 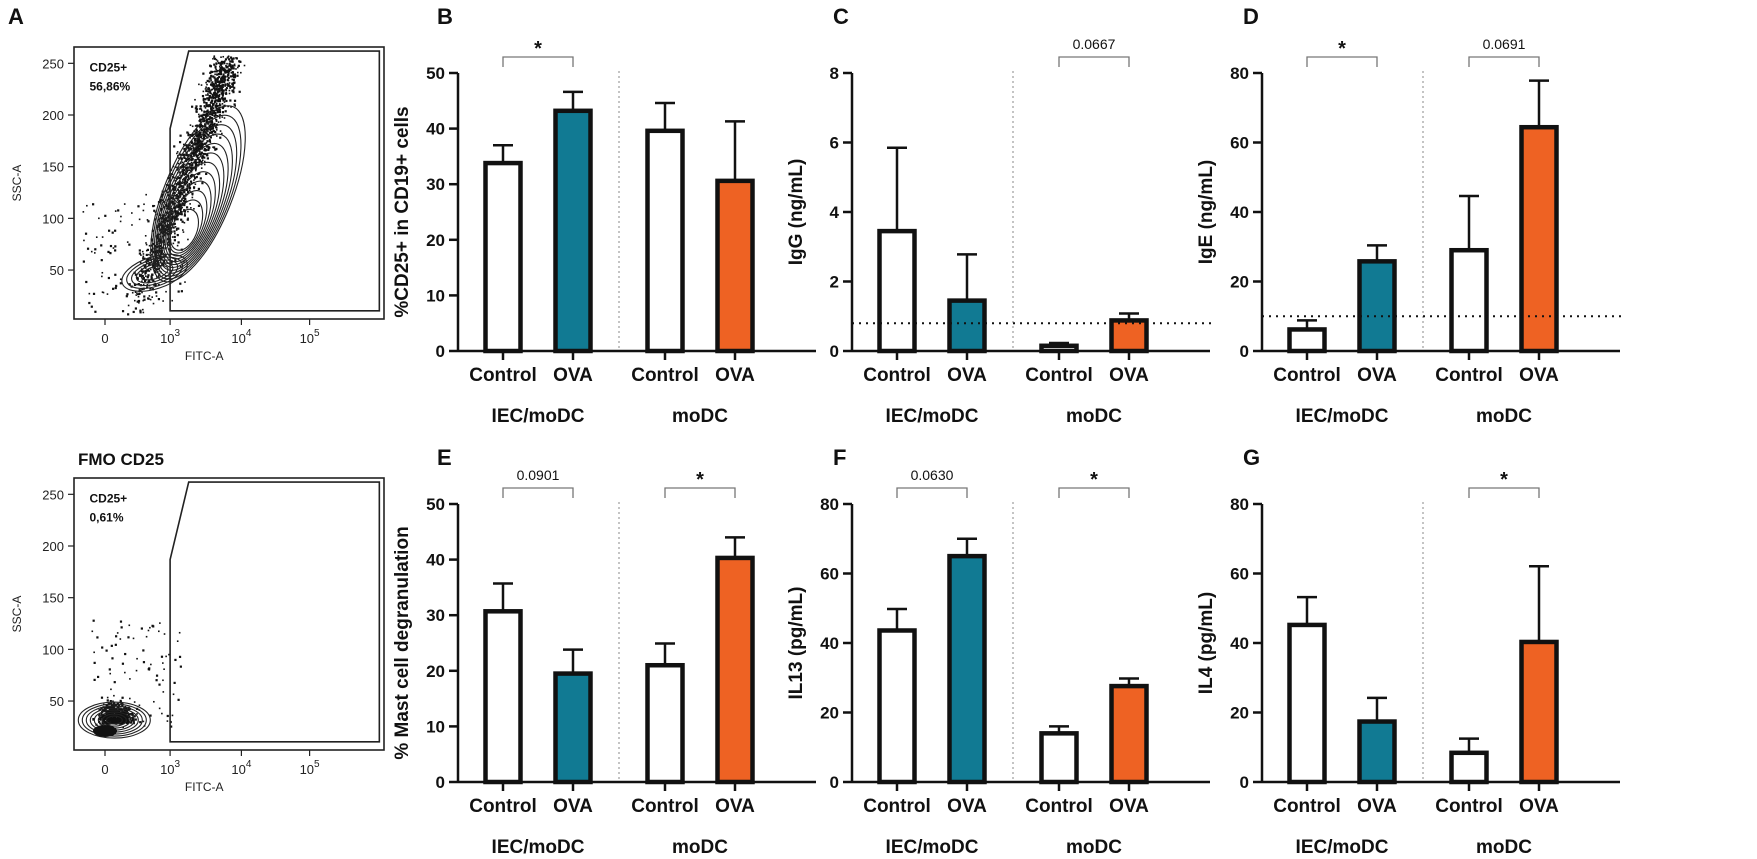 What do you see at coordinates (796, 212) in the screenshot?
I see `y-axis-label: IgG (ng/mL)` at bounding box center [796, 212].